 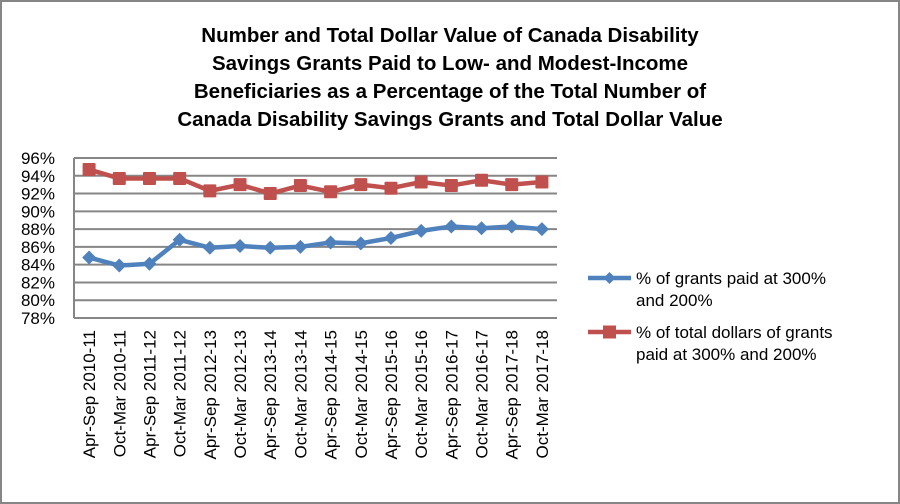 What do you see at coordinates (38, 318) in the screenshot?
I see `y-tick-label: 78%` at bounding box center [38, 318].